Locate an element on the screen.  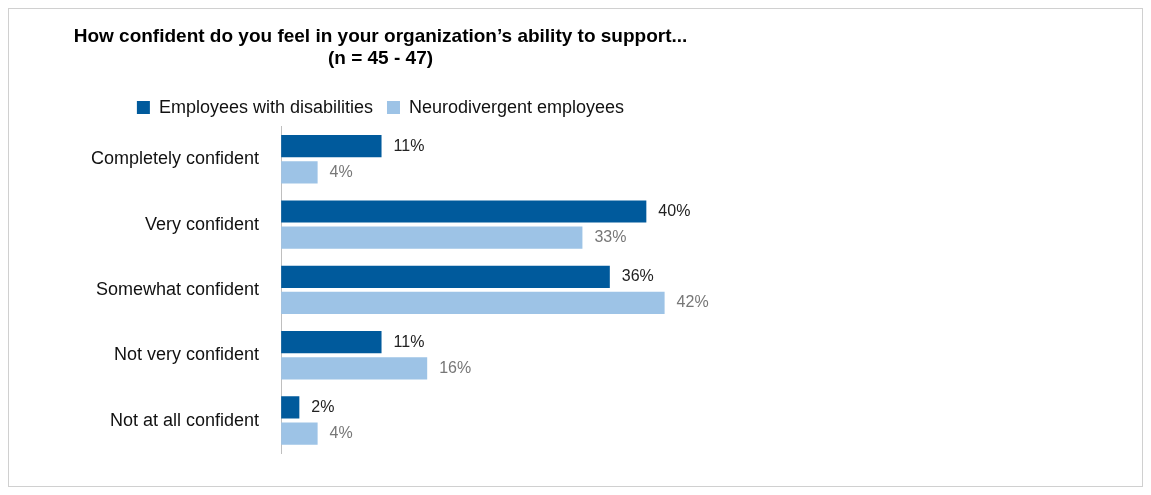
data-label: 36% is located at coordinates (637, 276).